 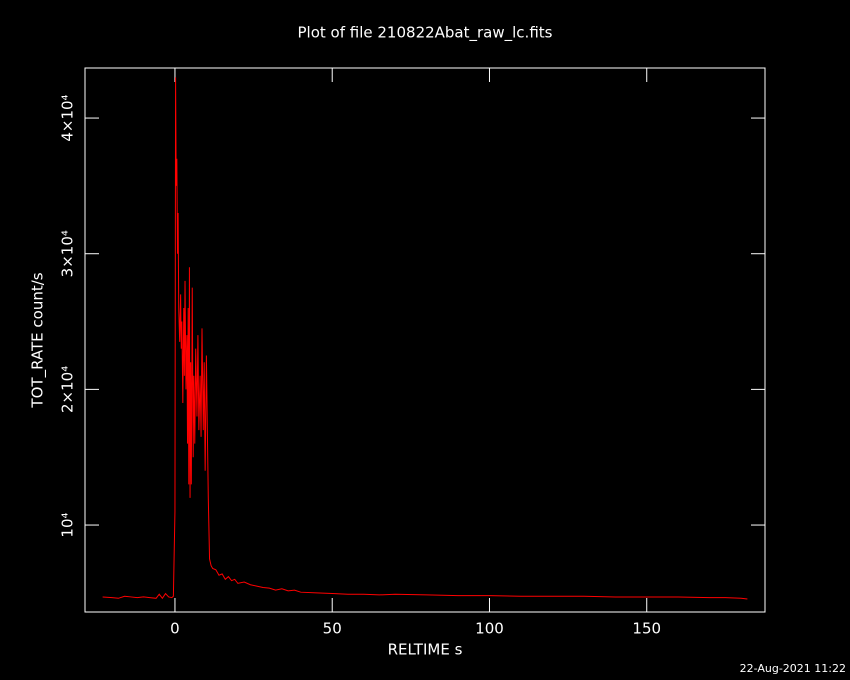 I want to click on y-tick-label: 2×10⁴, so click(x=68, y=389).